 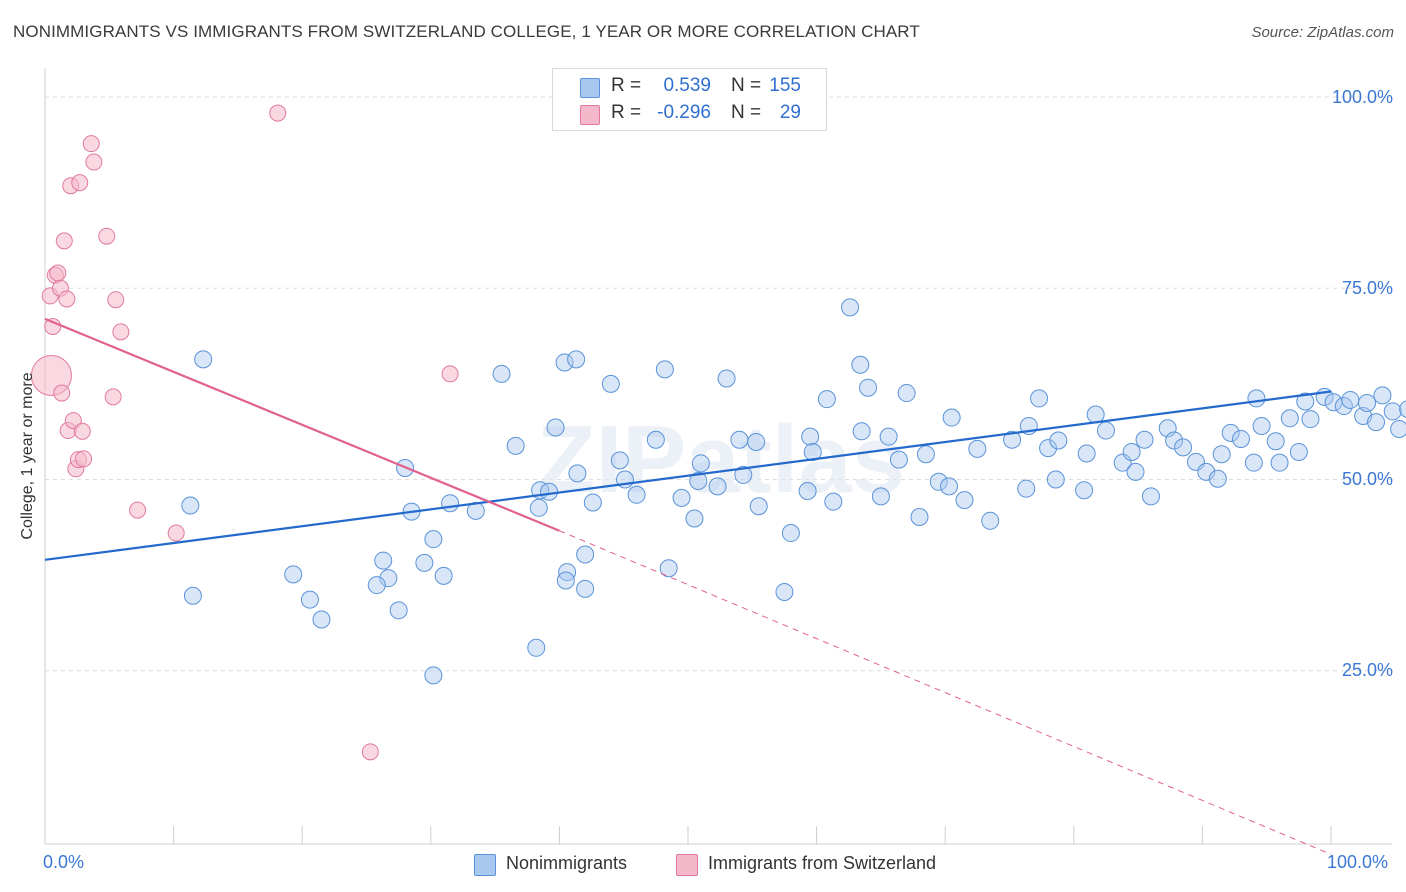 What do you see at coordinates (64, 862) in the screenshot?
I see `x-tick-label: 0.0%` at bounding box center [64, 862].